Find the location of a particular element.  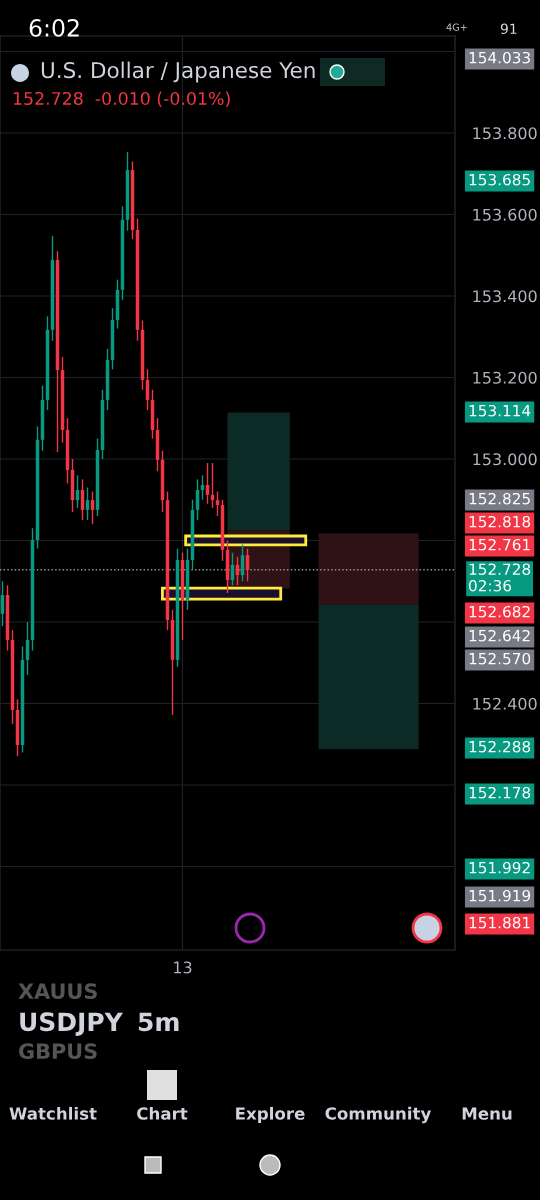

text: 151.881 is located at coordinates (499, 922).